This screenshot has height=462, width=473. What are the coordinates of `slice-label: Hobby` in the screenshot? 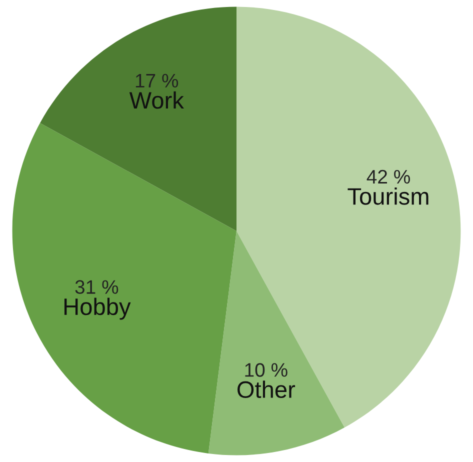 It's located at (97, 309).